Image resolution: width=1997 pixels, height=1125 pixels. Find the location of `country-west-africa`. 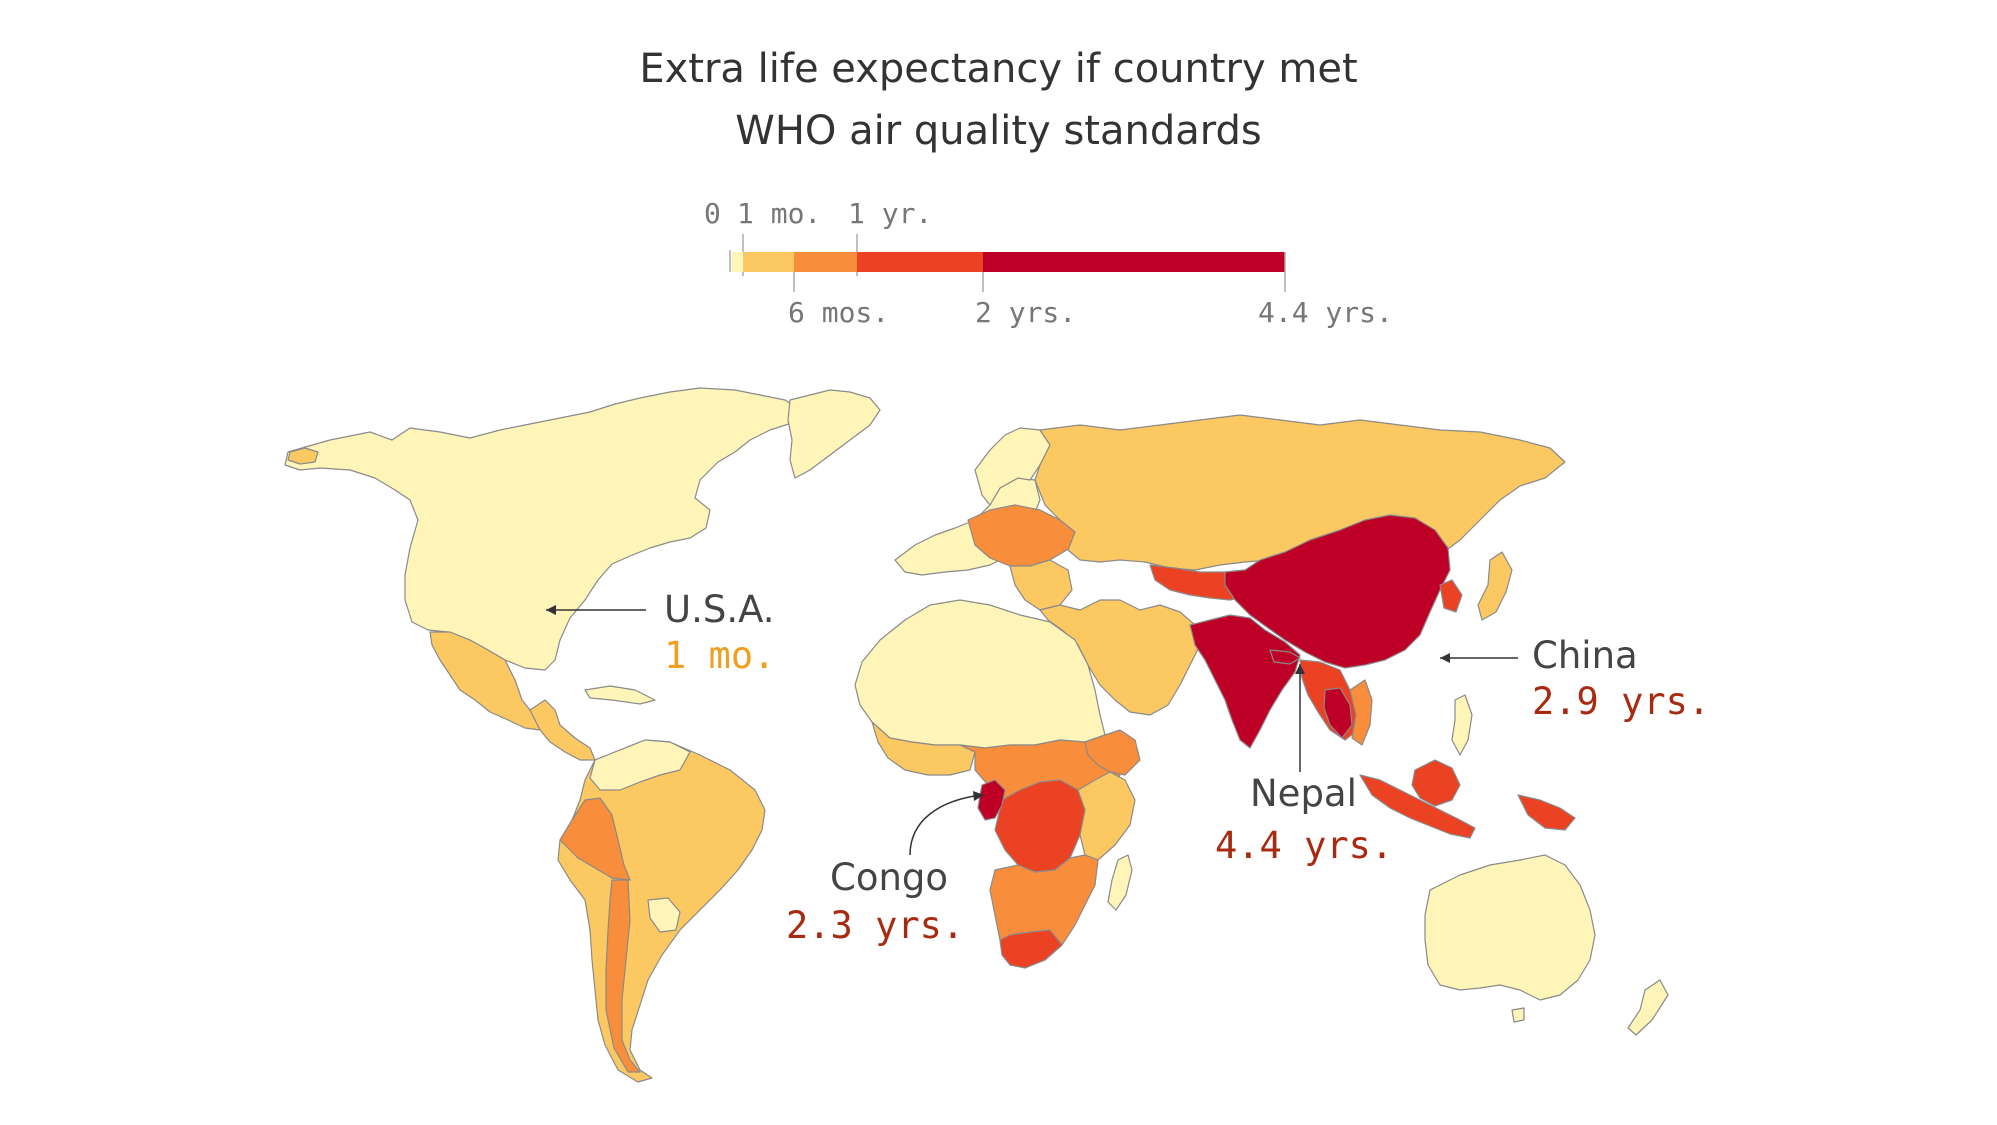

country-west-africa is located at coordinates (923, 748).